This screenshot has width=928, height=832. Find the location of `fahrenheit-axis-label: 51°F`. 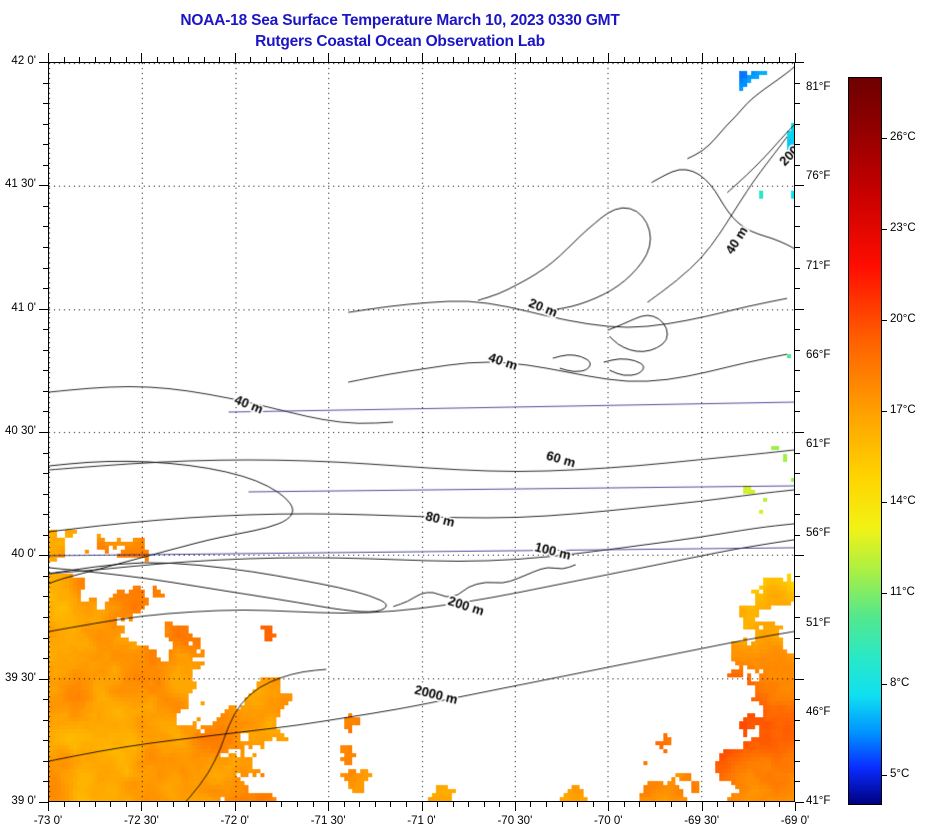

fahrenheit-axis-label: 51°F is located at coordinates (818, 622).